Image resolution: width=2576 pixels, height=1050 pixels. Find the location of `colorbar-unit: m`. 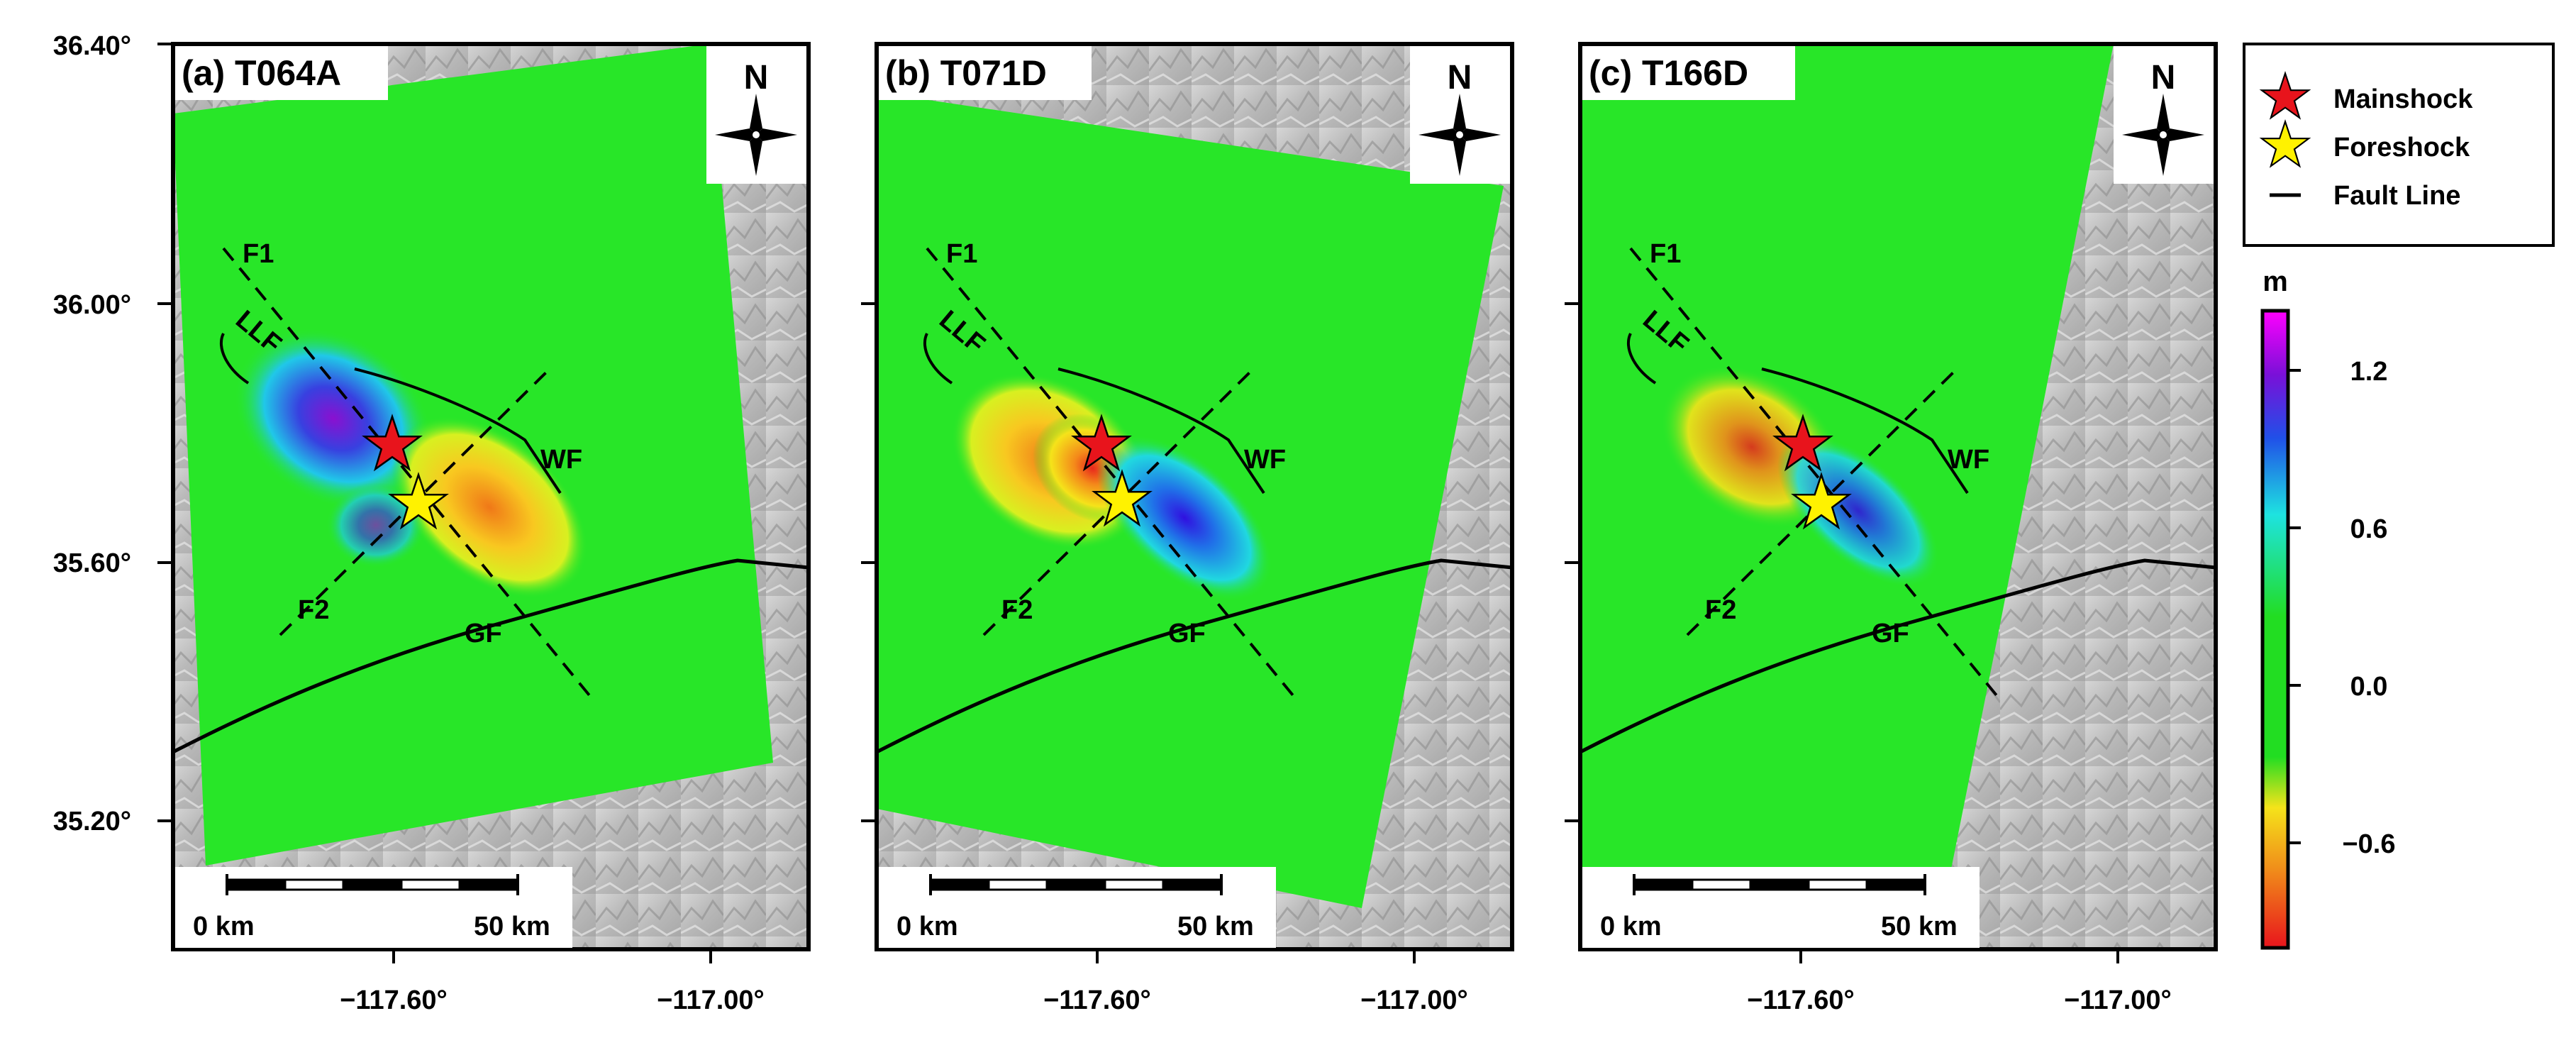

colorbar-unit: m is located at coordinates (2275, 281).